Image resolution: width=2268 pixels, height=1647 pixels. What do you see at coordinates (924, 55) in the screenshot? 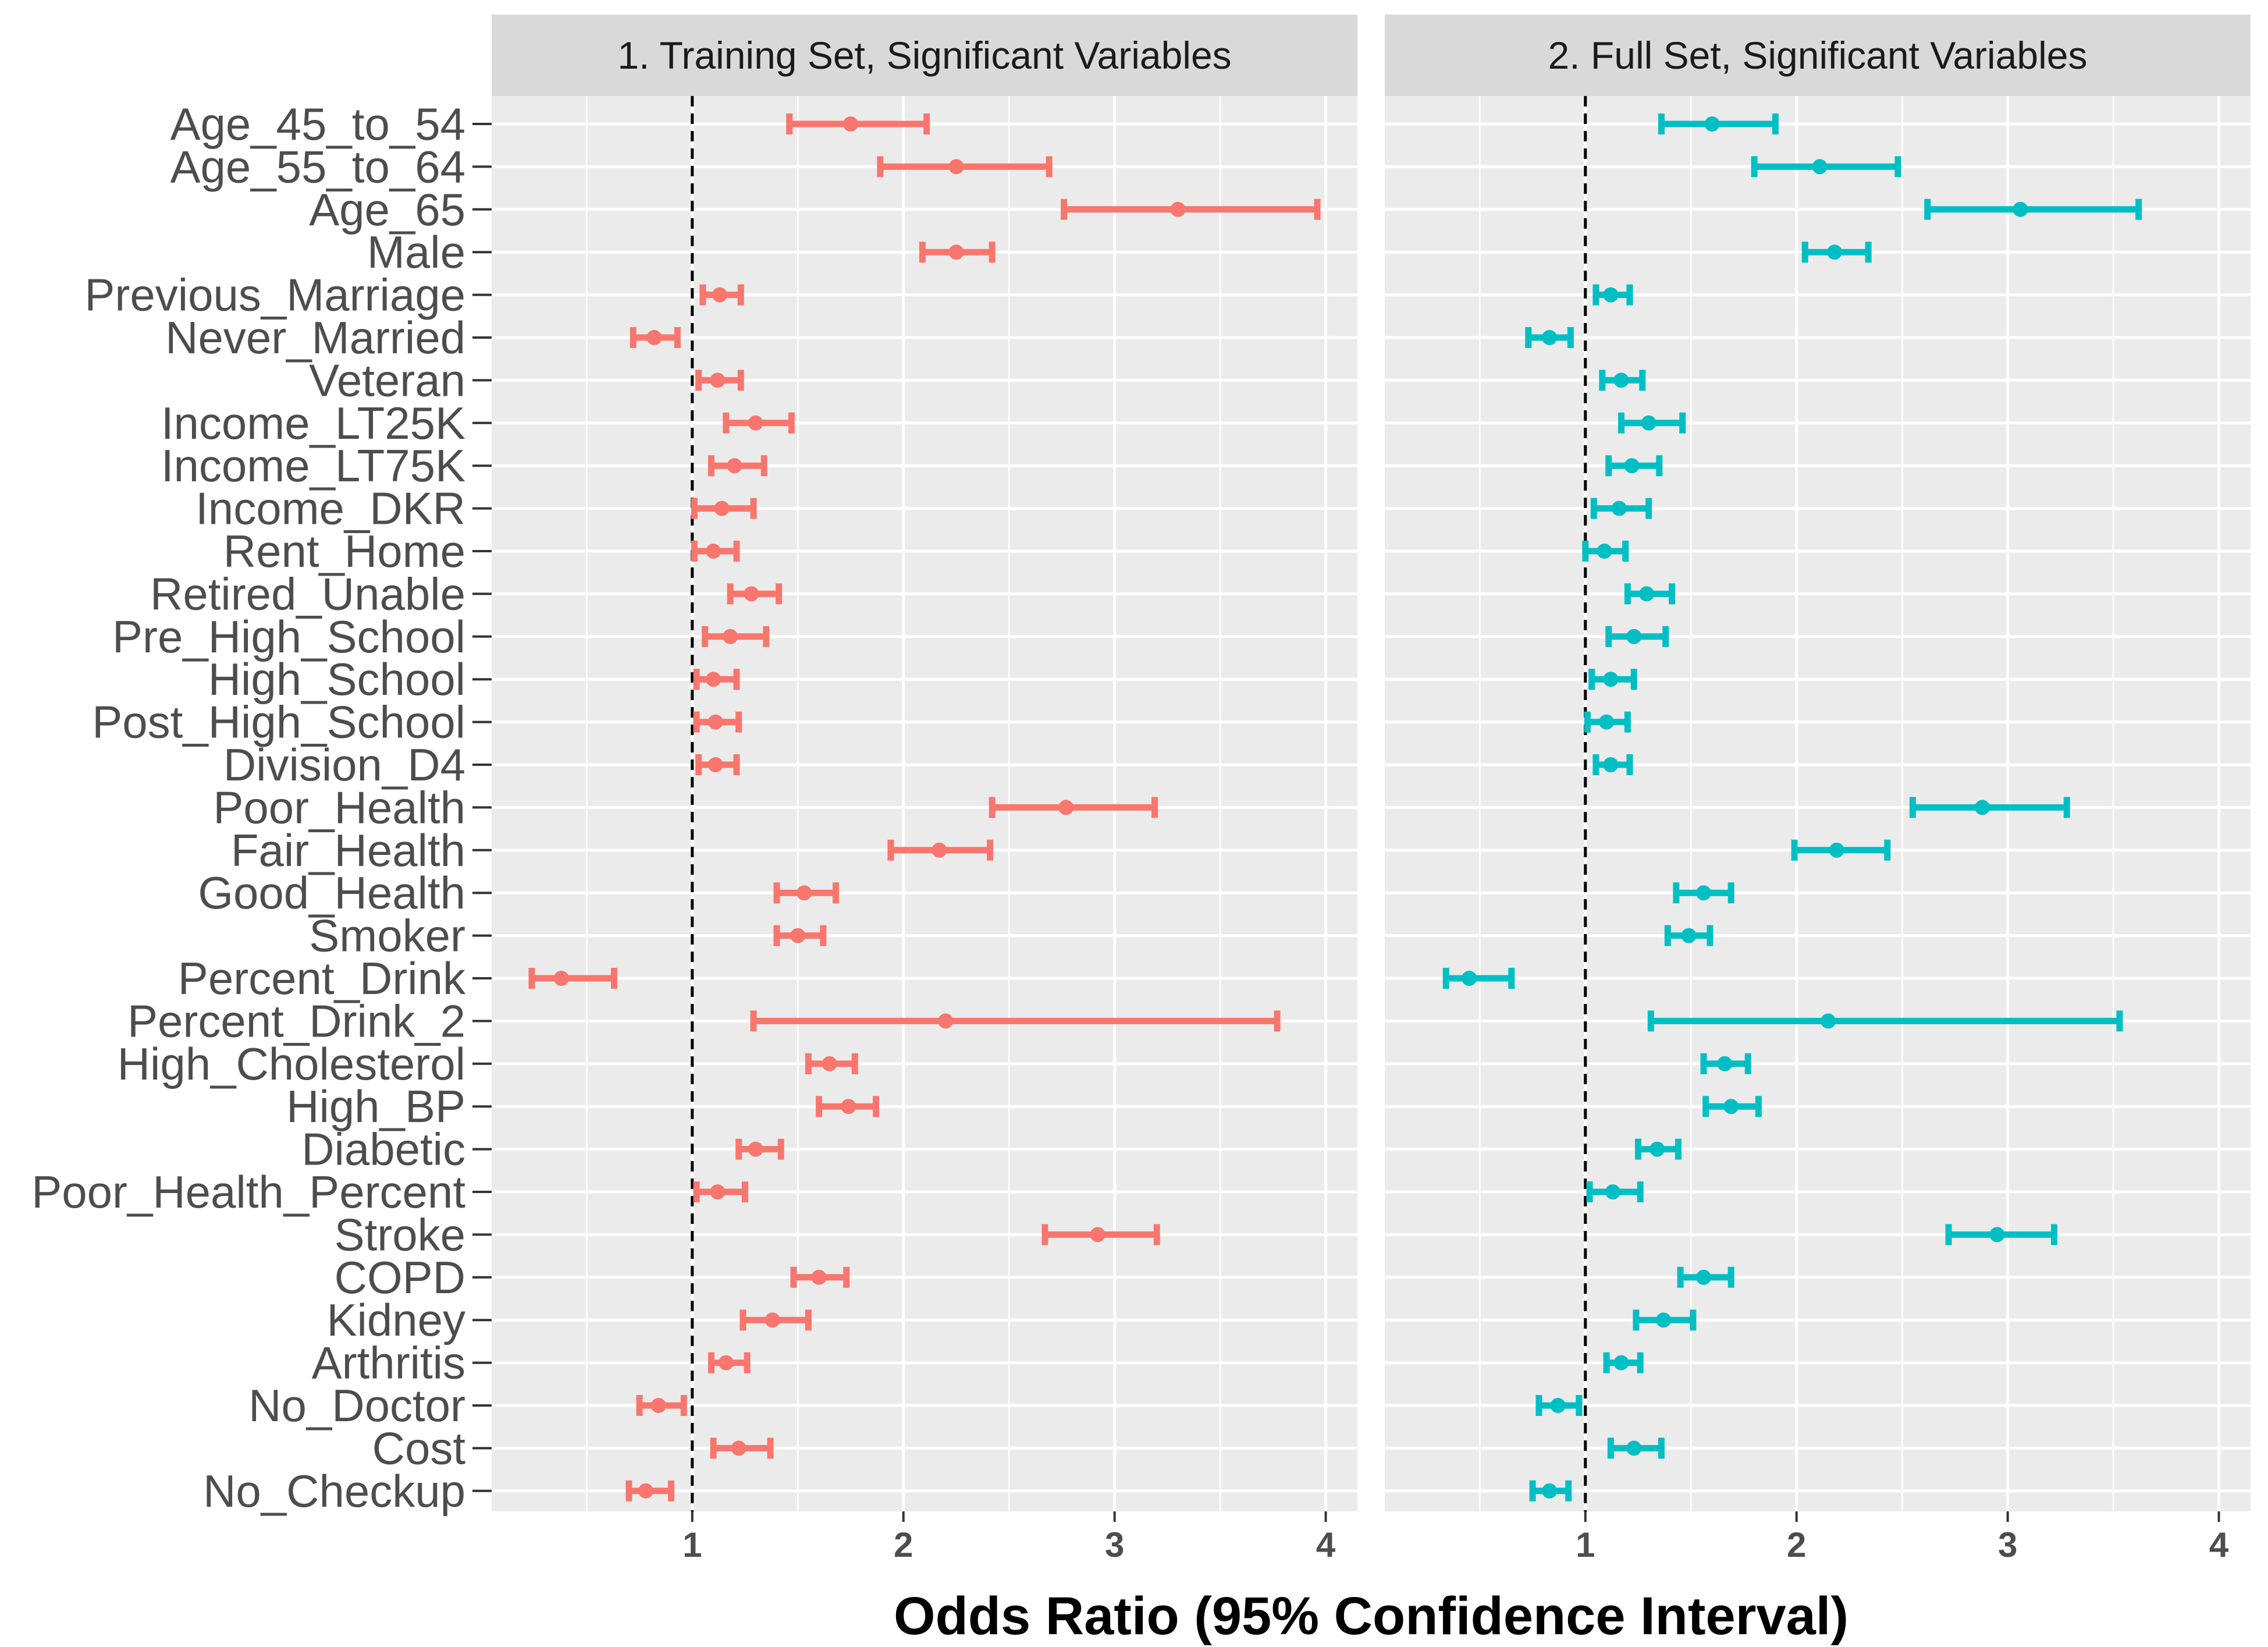
I see `panel-strip` at bounding box center [924, 55].